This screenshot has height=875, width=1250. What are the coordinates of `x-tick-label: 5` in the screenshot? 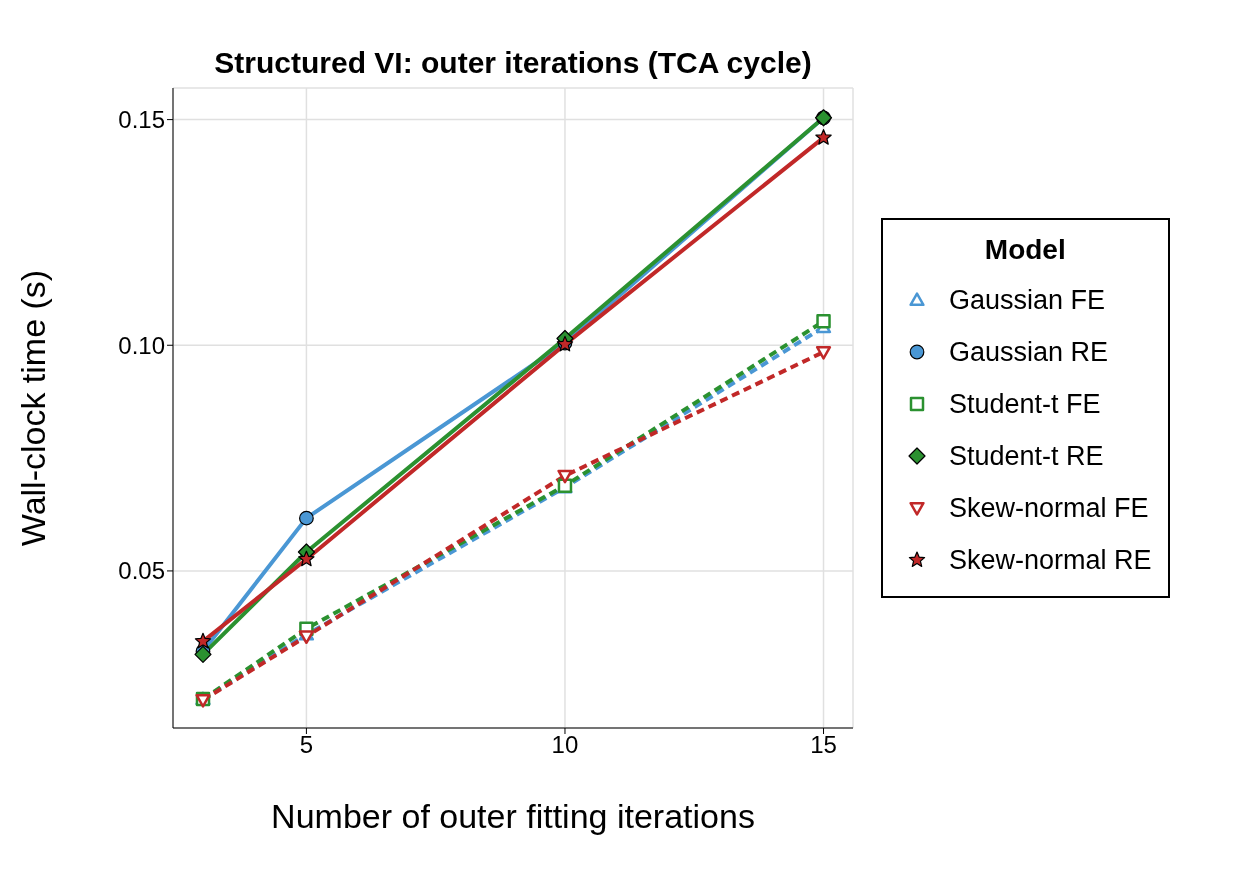 It's located at (306, 745).